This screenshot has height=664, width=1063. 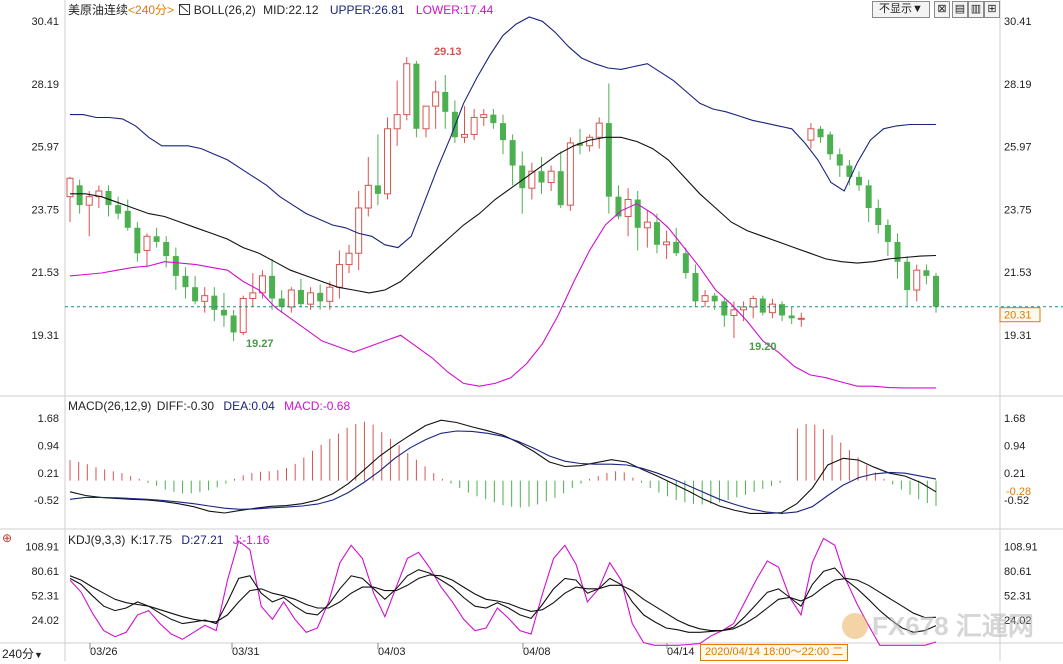 What do you see at coordinates (938, 624) in the screenshot?
I see `watermark-logo: FX678 汇通网` at bounding box center [938, 624].